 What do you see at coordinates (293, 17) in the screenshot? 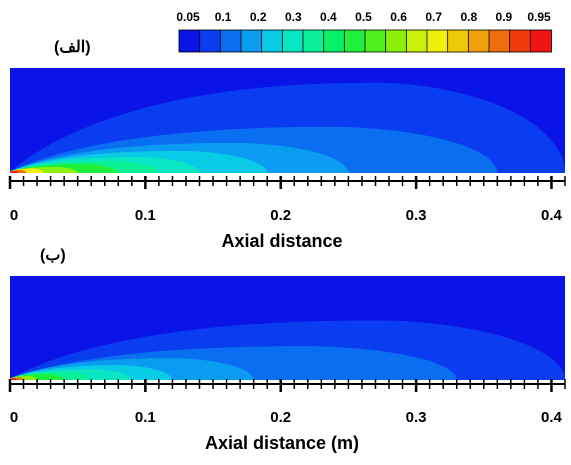
I see `colorbar-tick-label: 0.3` at bounding box center [293, 17].